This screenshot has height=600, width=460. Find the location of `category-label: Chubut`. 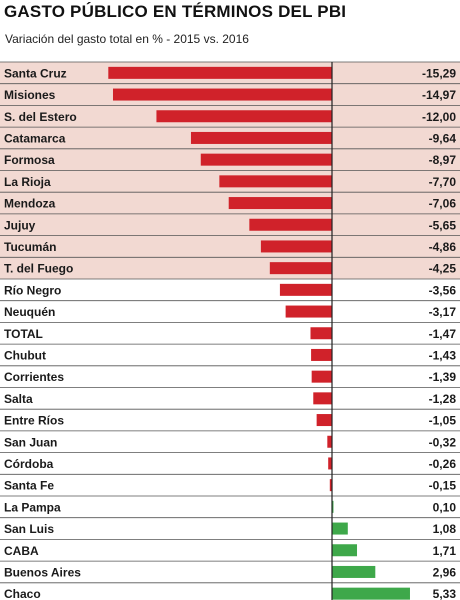

category-label: Chubut is located at coordinates (25, 355).